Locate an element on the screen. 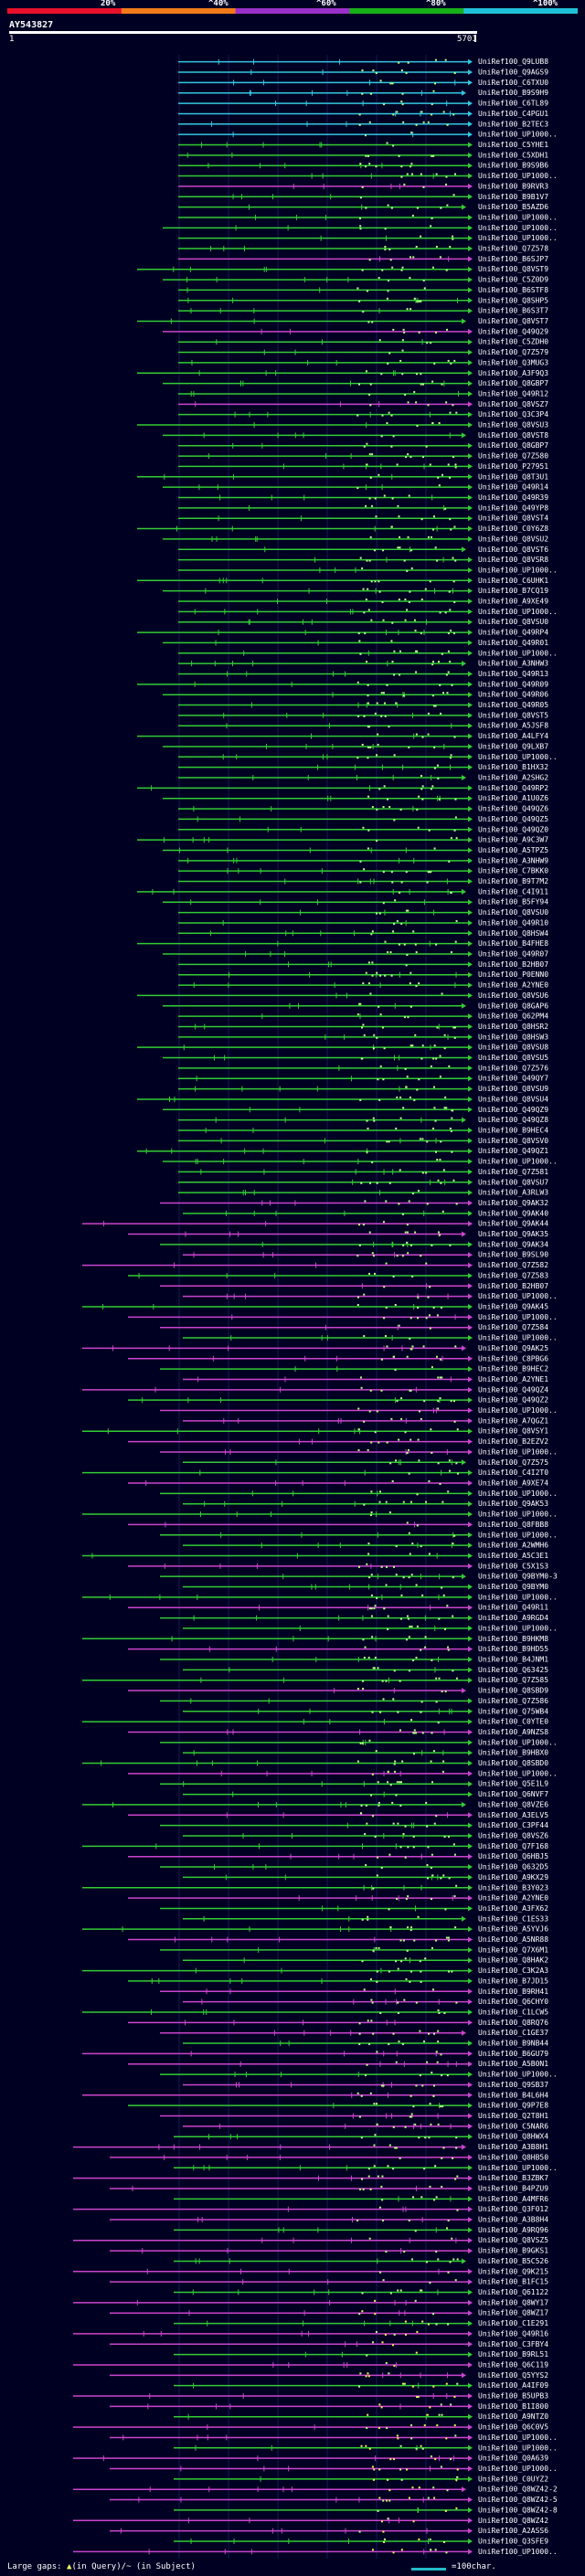 This screenshot has height=2576, width=585. hit-id-label: UniRef100_C6TXU0 is located at coordinates (513, 83).